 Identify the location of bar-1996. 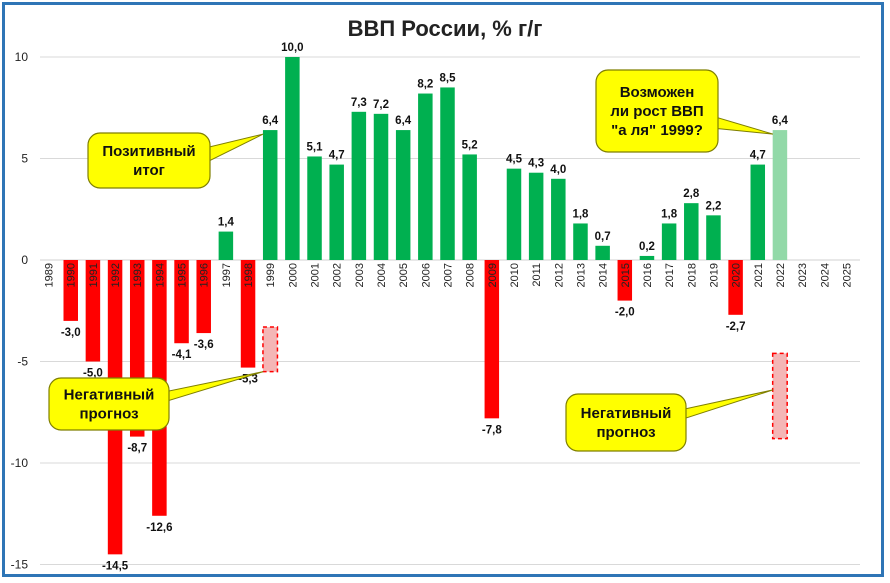
(203, 297).